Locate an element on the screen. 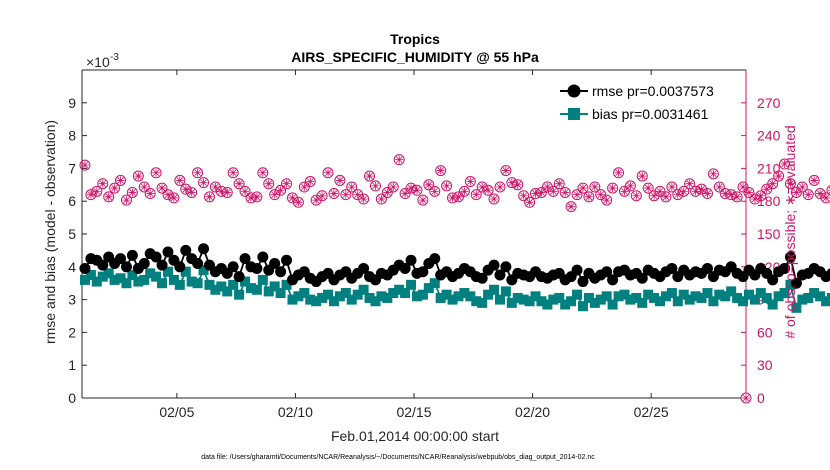 This screenshot has height=470, width=830. chart-subtitle: AIRS_SPECIFIC_HUMIDITY @ 55 hPa is located at coordinates (415, 57).